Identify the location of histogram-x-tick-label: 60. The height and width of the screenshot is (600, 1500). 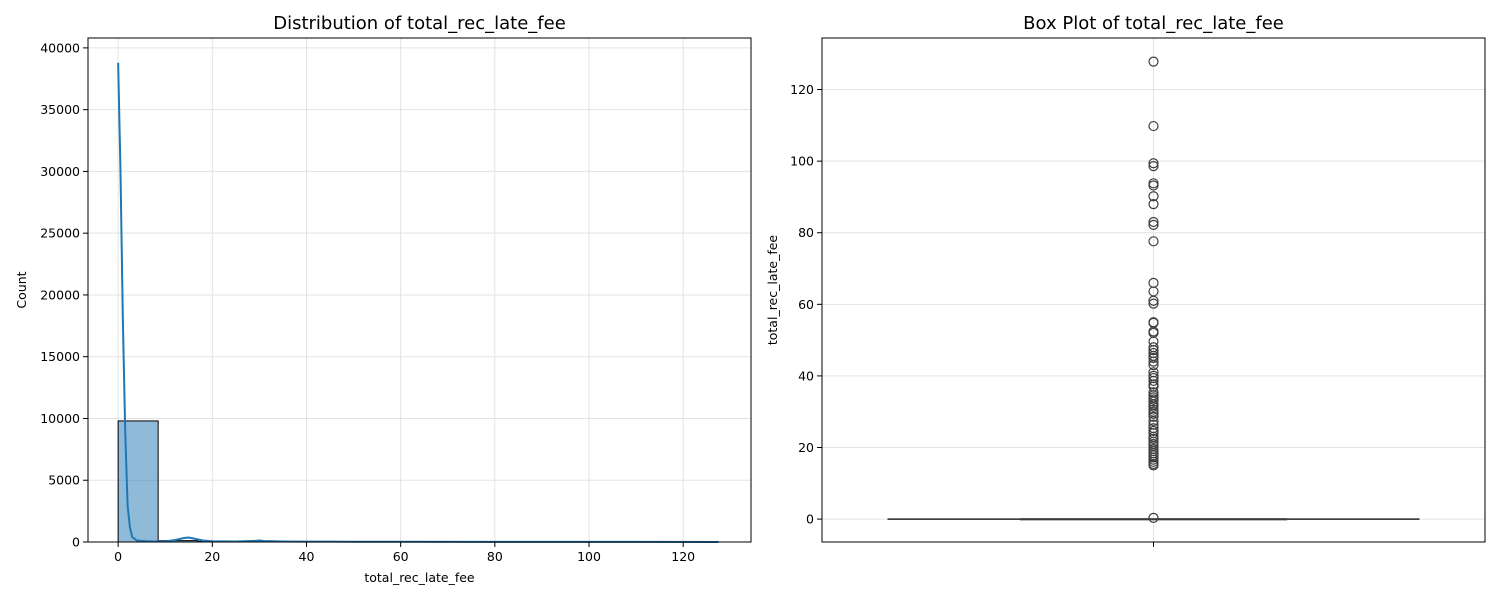
(401, 556).